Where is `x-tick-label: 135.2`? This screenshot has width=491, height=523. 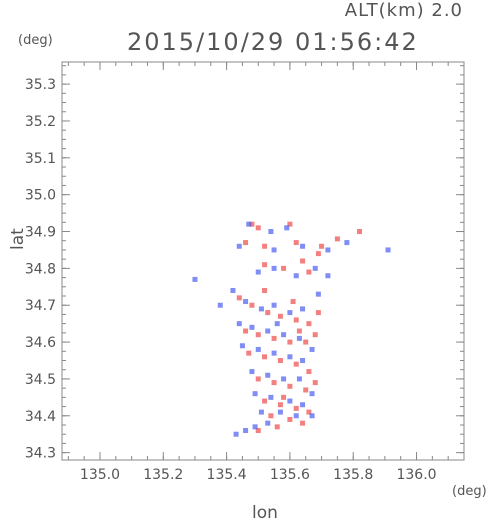 x-tick-label: 135.2 is located at coordinates (163, 475).